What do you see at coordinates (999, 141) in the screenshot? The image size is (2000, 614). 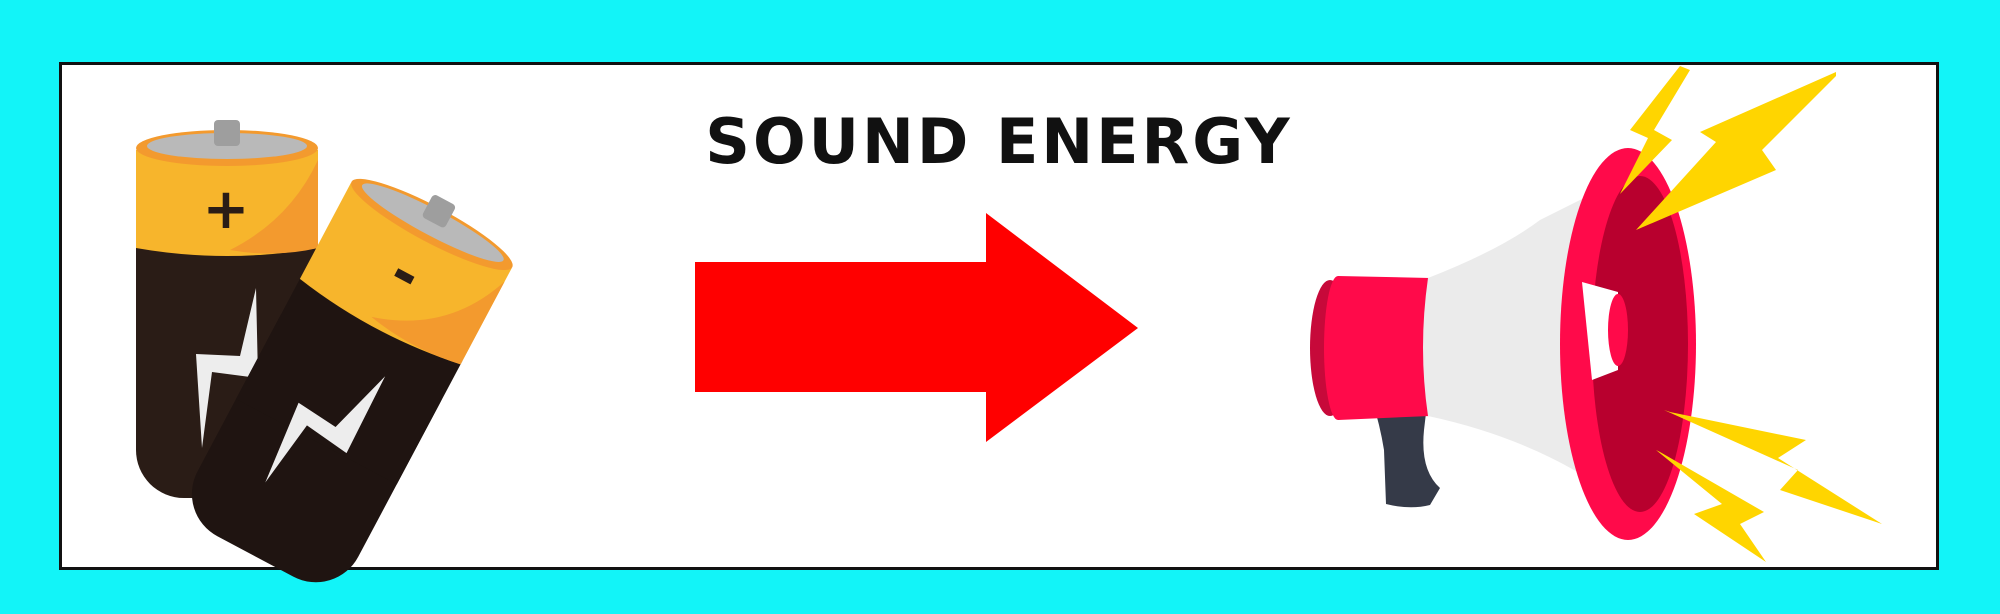 I see `diagram-title: SOUND ENERGY` at bounding box center [999, 141].